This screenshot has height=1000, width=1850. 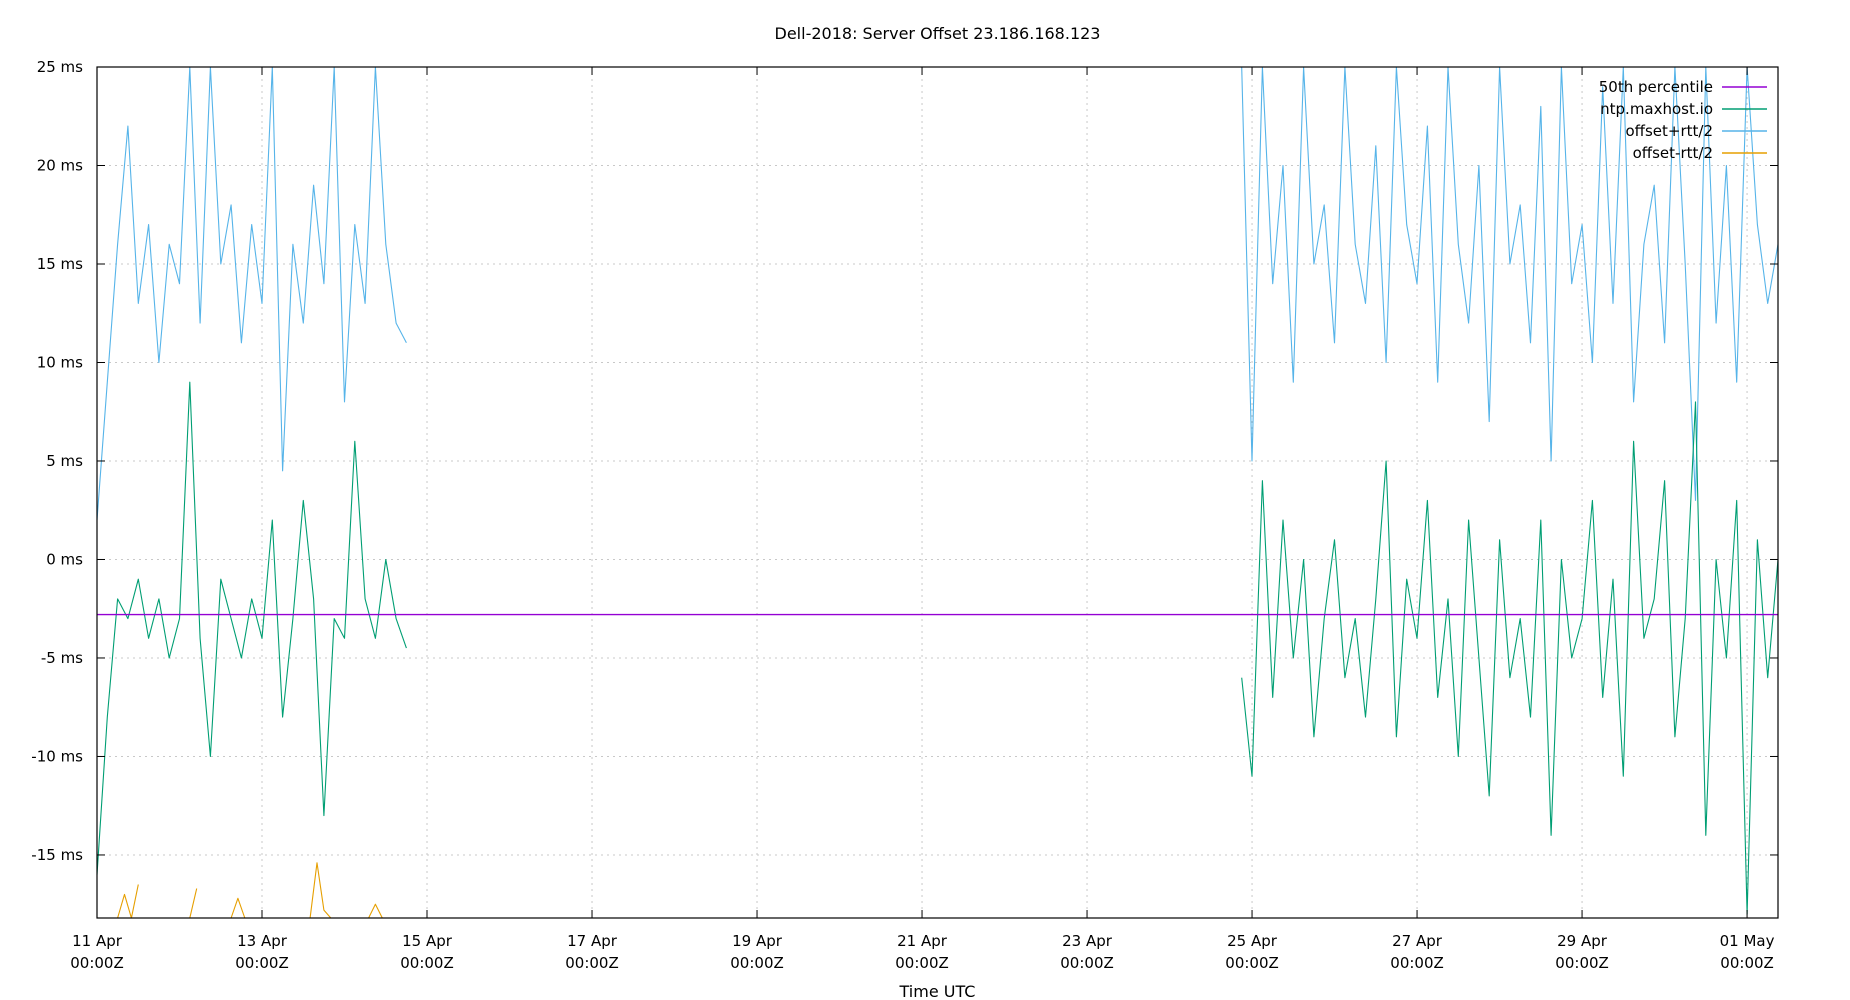 What do you see at coordinates (62, 658) in the screenshot?
I see `y-tick-label: -5 ms` at bounding box center [62, 658].